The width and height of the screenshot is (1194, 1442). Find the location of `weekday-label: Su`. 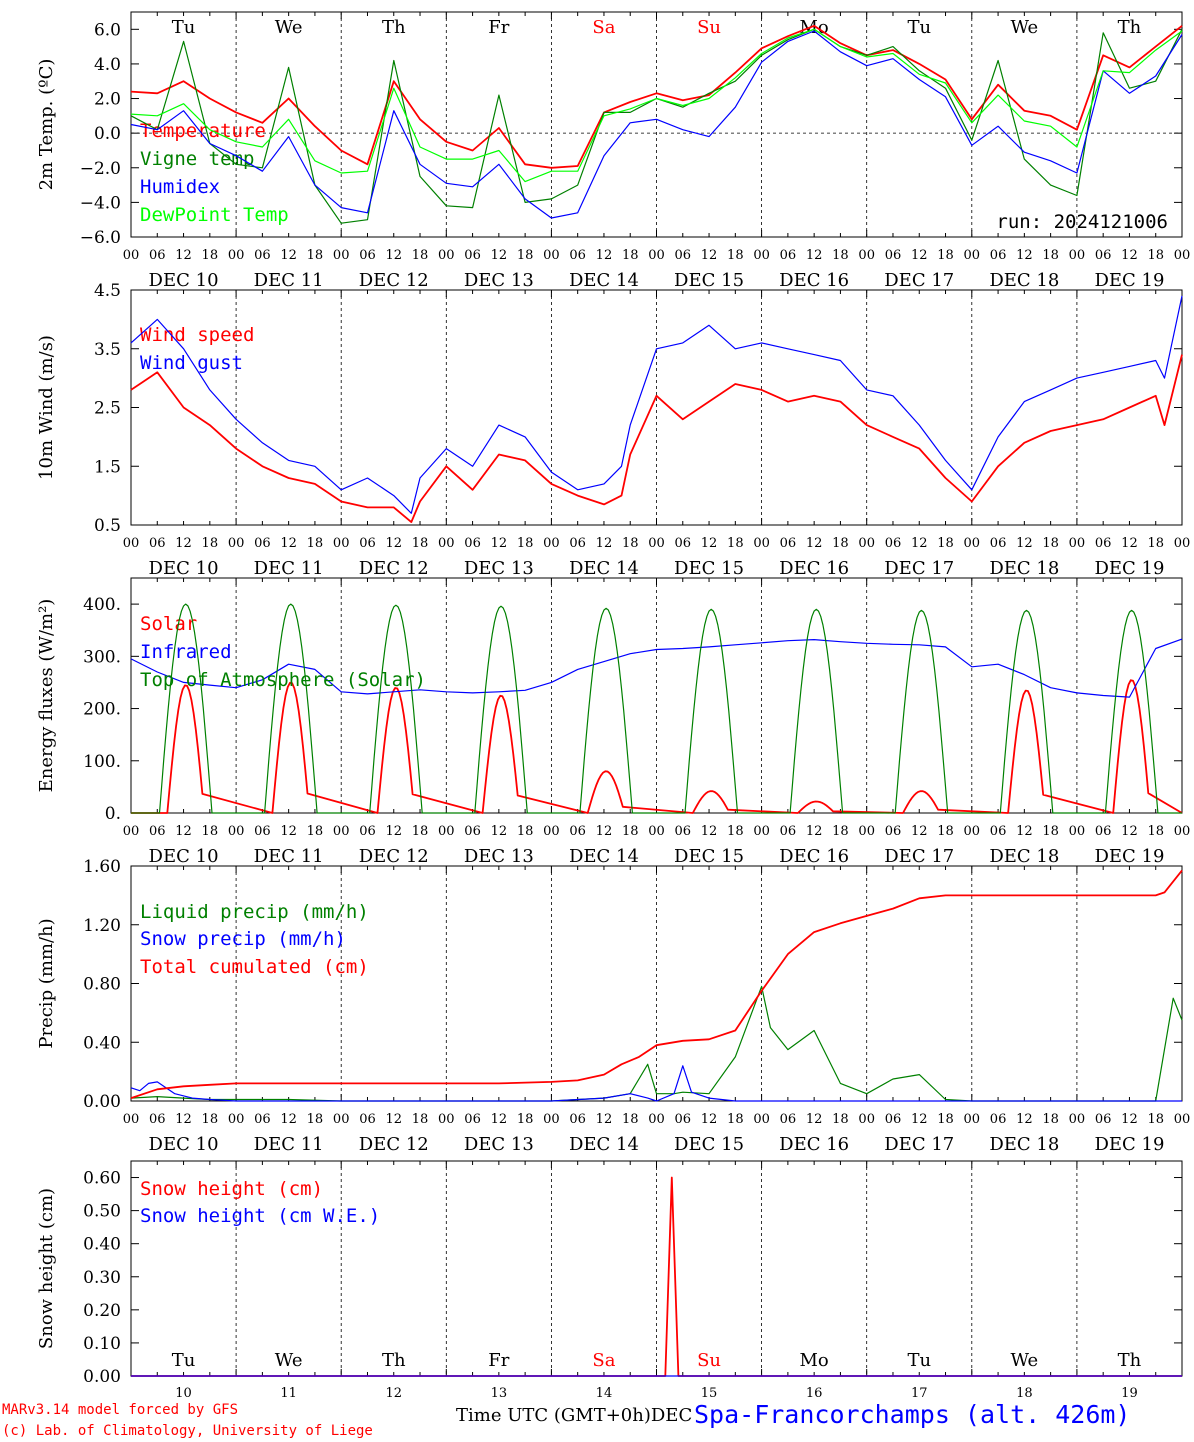

weekday-label: Su is located at coordinates (709, 1360).